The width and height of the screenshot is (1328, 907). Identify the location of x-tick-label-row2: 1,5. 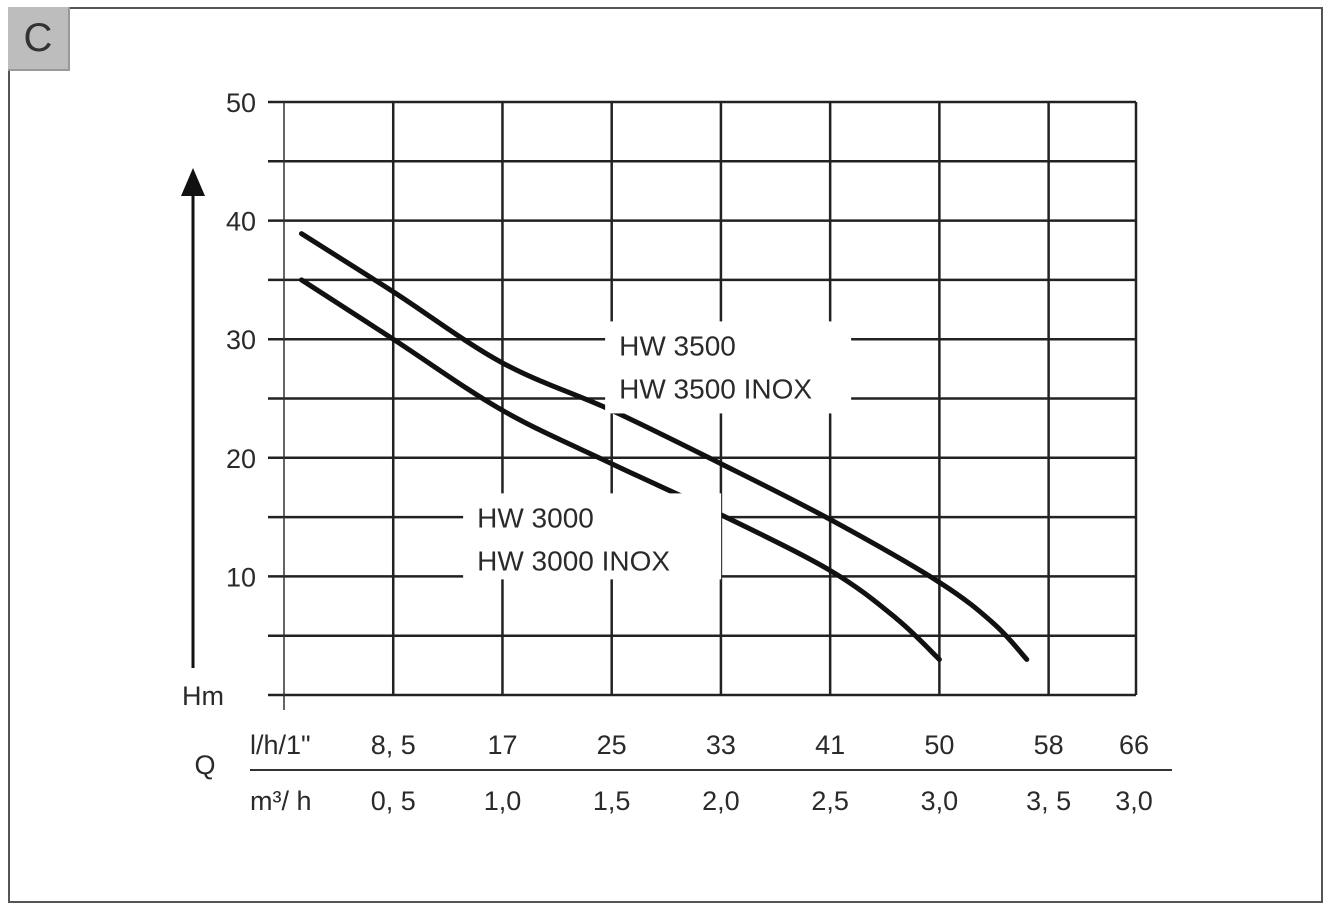
(612, 801).